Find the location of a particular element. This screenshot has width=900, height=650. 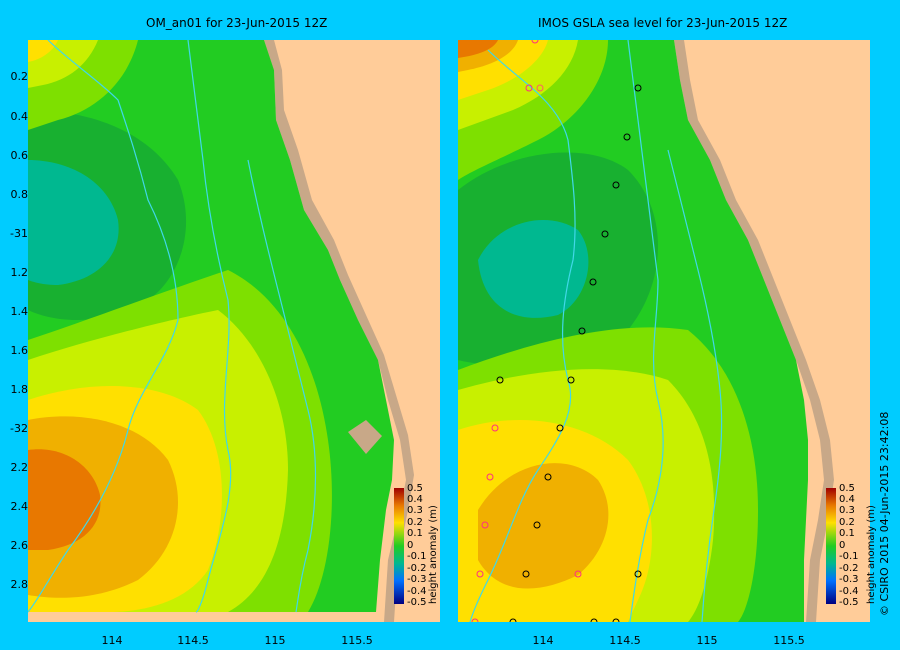

lon-label-right: 115 is located at coordinates (707, 640).